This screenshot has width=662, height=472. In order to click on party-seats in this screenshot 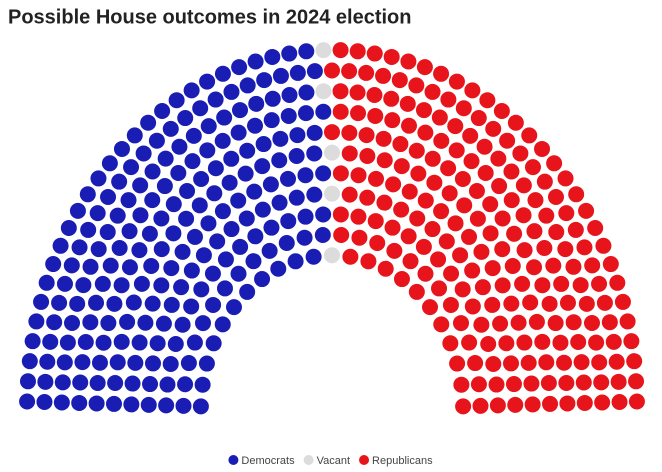, I will do `click(327, 153)`.